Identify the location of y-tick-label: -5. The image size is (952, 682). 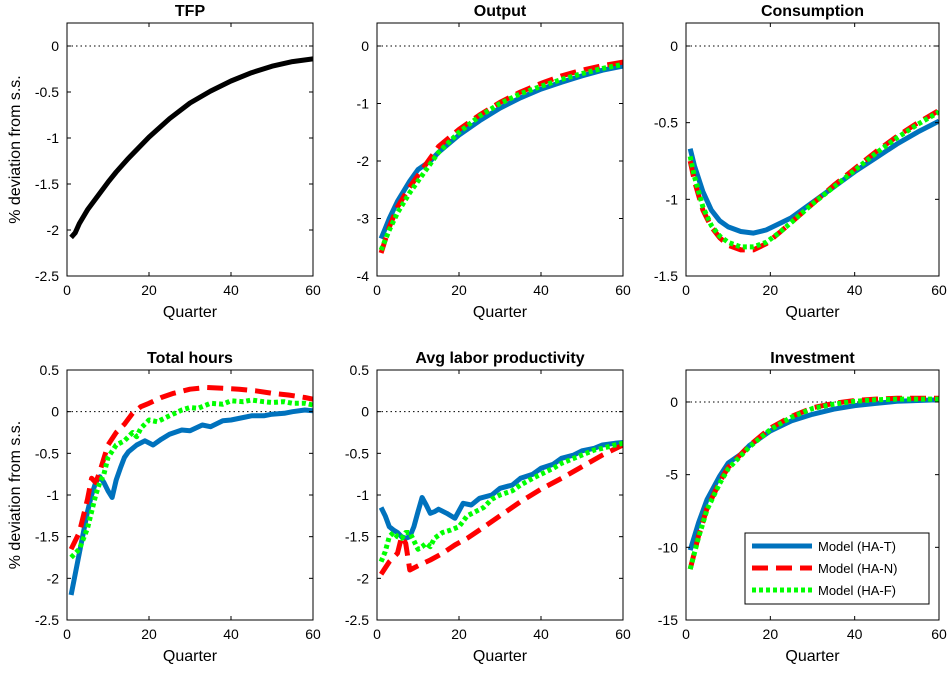
(672, 475).